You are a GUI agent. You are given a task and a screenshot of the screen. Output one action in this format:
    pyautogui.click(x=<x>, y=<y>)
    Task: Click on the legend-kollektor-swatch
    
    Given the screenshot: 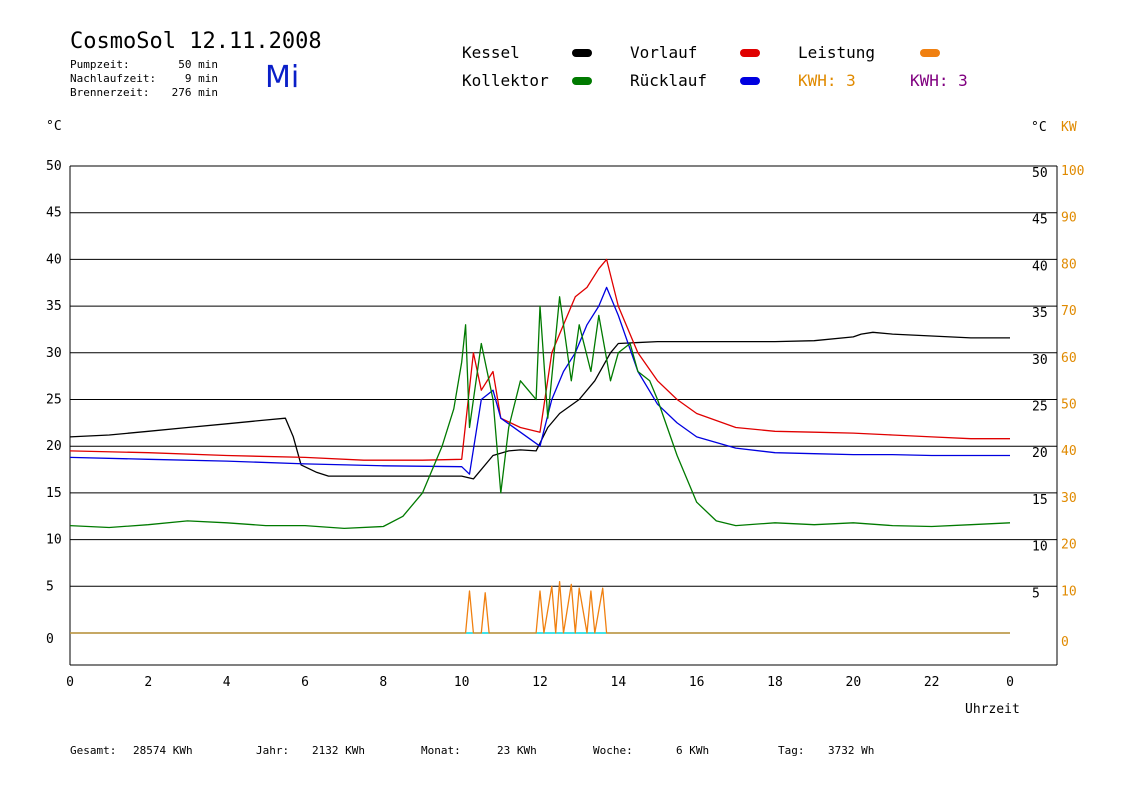 What is the action you would take?
    pyautogui.click(x=582, y=81)
    